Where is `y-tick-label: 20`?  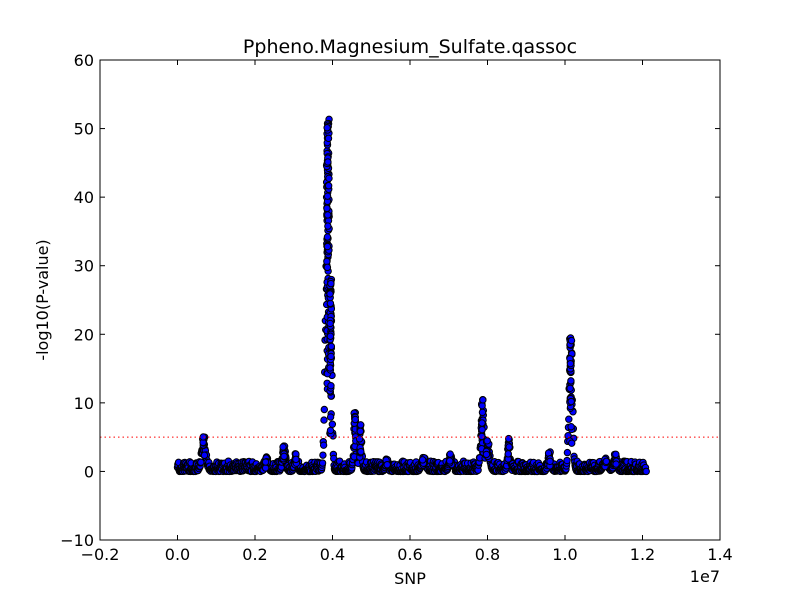 y-tick-label: 20 is located at coordinates (84, 334).